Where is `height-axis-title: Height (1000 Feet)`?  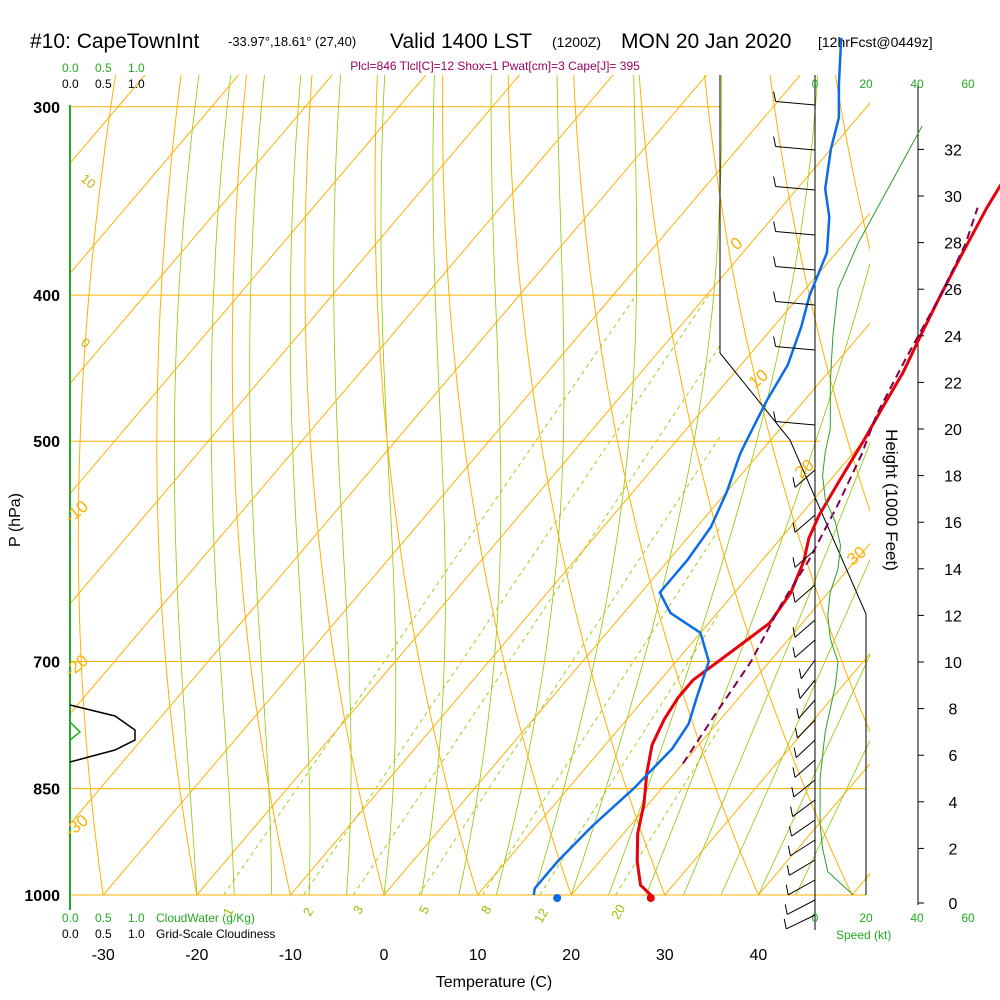 height-axis-title: Height (1000 Feet) is located at coordinates (891, 500).